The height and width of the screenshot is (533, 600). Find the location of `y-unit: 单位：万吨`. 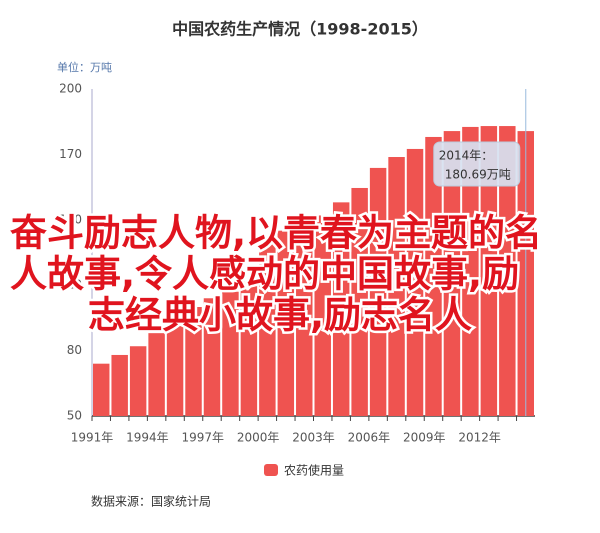

y-unit: 单位：万吨 is located at coordinates (84, 67).